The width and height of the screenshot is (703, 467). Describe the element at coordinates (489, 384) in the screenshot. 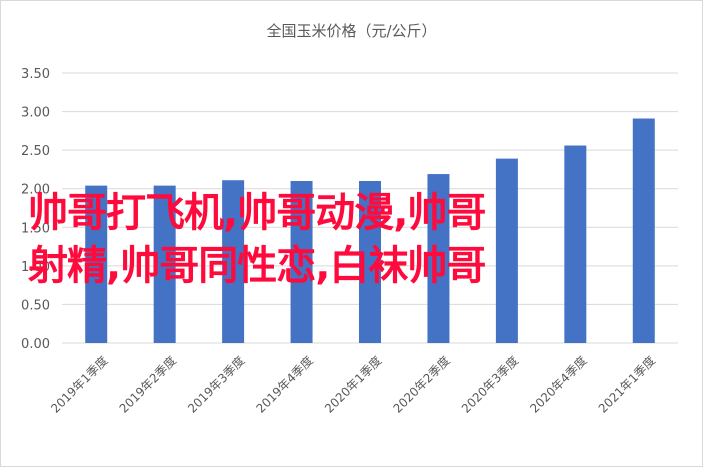

I see `x-tick-label: 2020年3季度` at that location.